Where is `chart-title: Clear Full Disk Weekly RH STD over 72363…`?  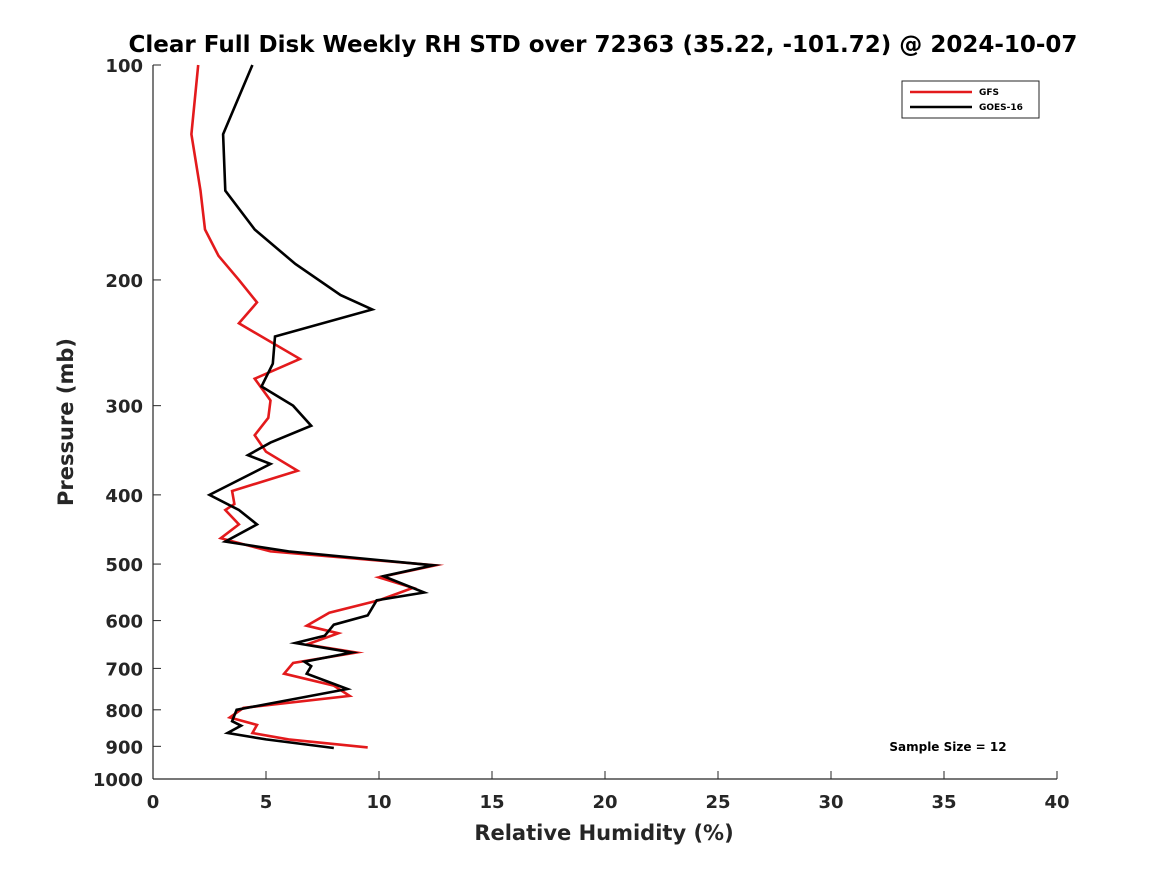 chart-title: Clear Full Disk Weekly RH STD over 72363… is located at coordinates (603, 45).